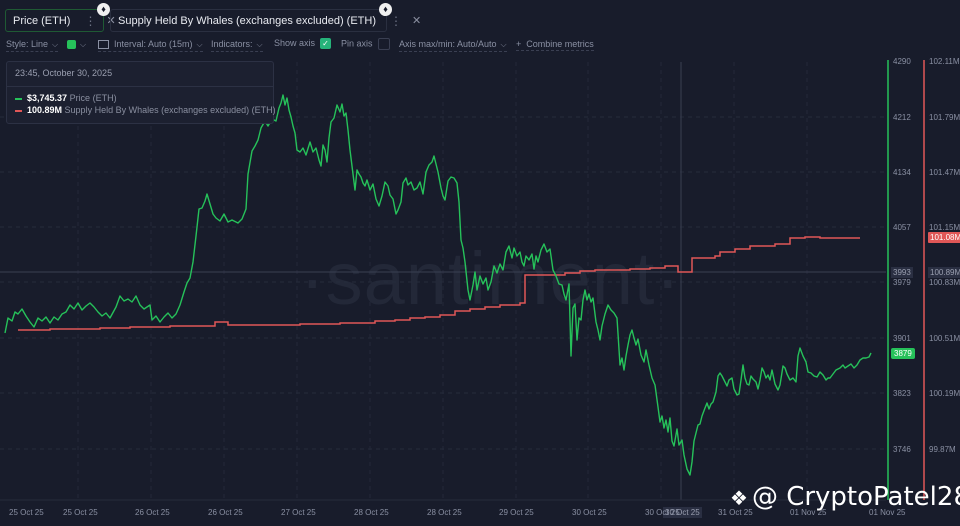  What do you see at coordinates (902, 172) in the screenshot?
I see `price-axis-label: 4134` at bounding box center [902, 172].